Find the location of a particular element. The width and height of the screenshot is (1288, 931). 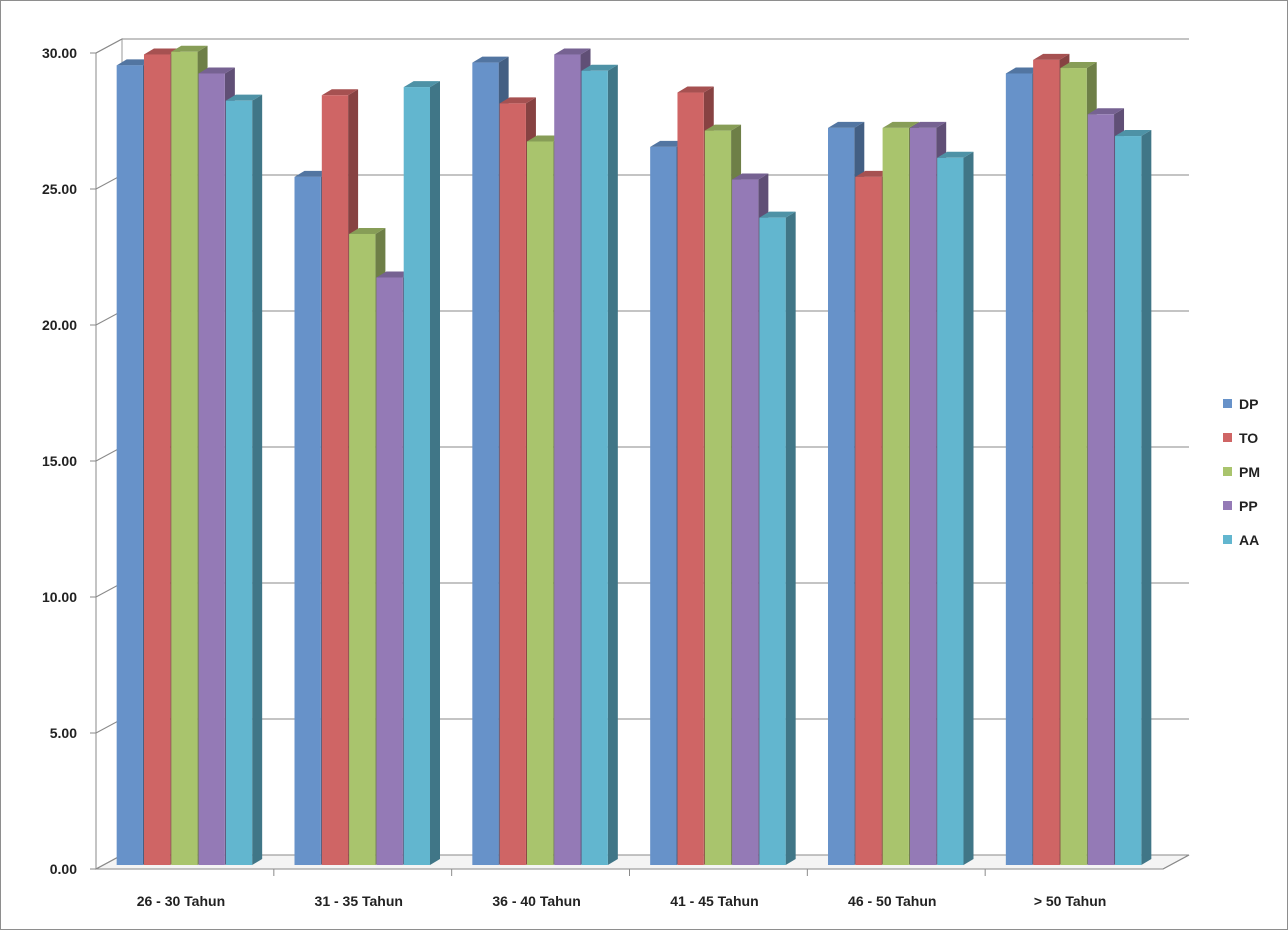

y-tick-label: 25.00 is located at coordinates (59, 189).